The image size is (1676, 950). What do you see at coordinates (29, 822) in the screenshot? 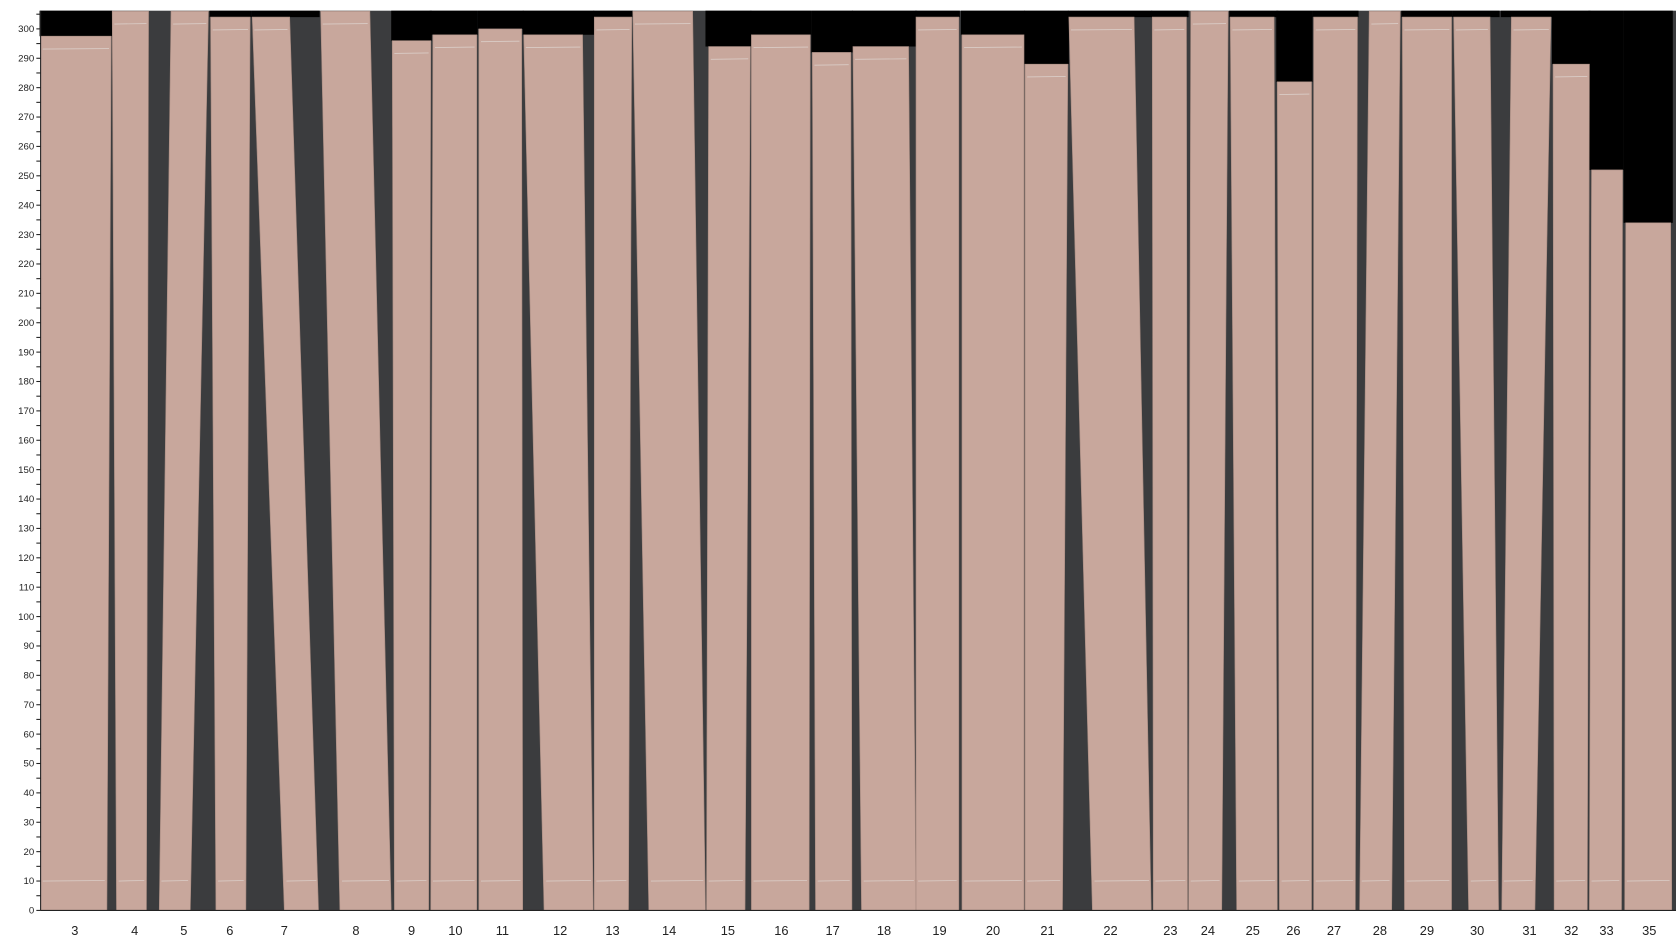
I see `y-tick-label: 30` at bounding box center [29, 822].